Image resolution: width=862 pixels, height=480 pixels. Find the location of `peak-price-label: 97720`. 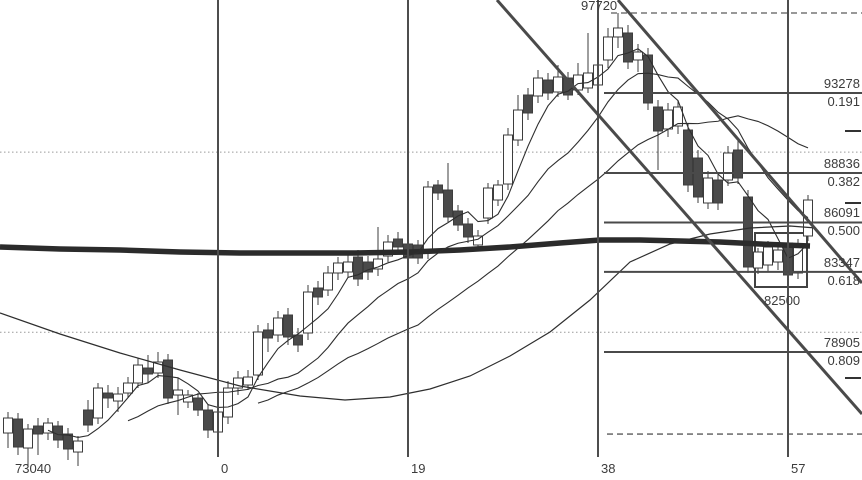

peak-price-label: 97720 is located at coordinates (599, 6).